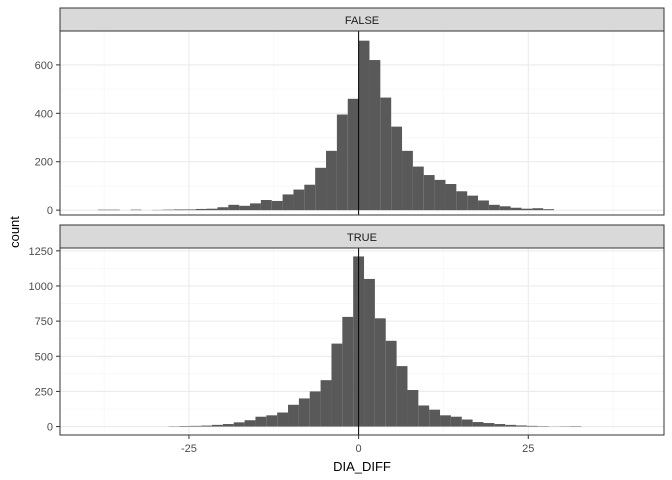 Image resolution: width=672 pixels, height=480 pixels. Describe the element at coordinates (362, 466) in the screenshot. I see `x-axis-title: DIA_DIFF` at that location.